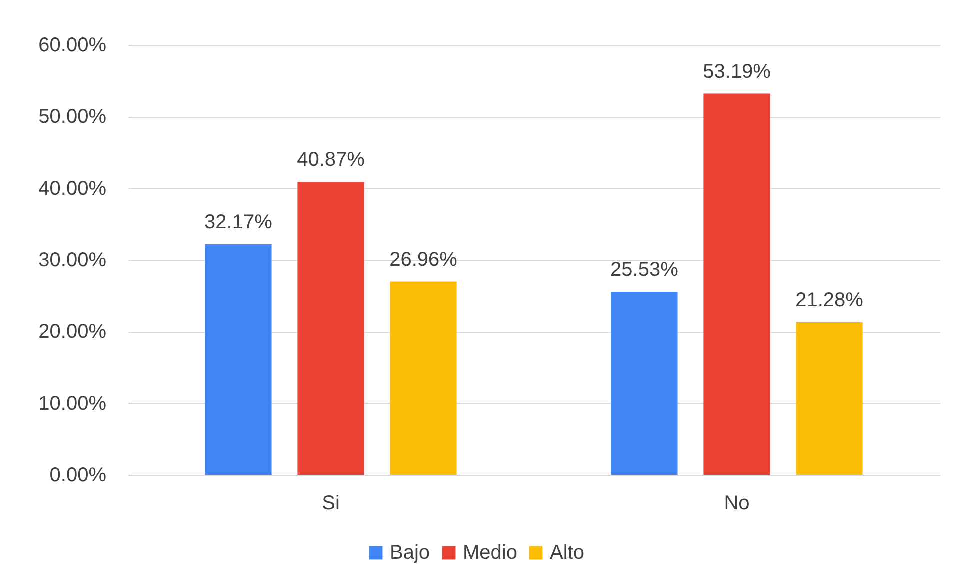 Image resolution: width=953 pixels, height=583 pixels. Describe the element at coordinates (72, 261) in the screenshot. I see `y-tick-label: 30.00%` at that location.